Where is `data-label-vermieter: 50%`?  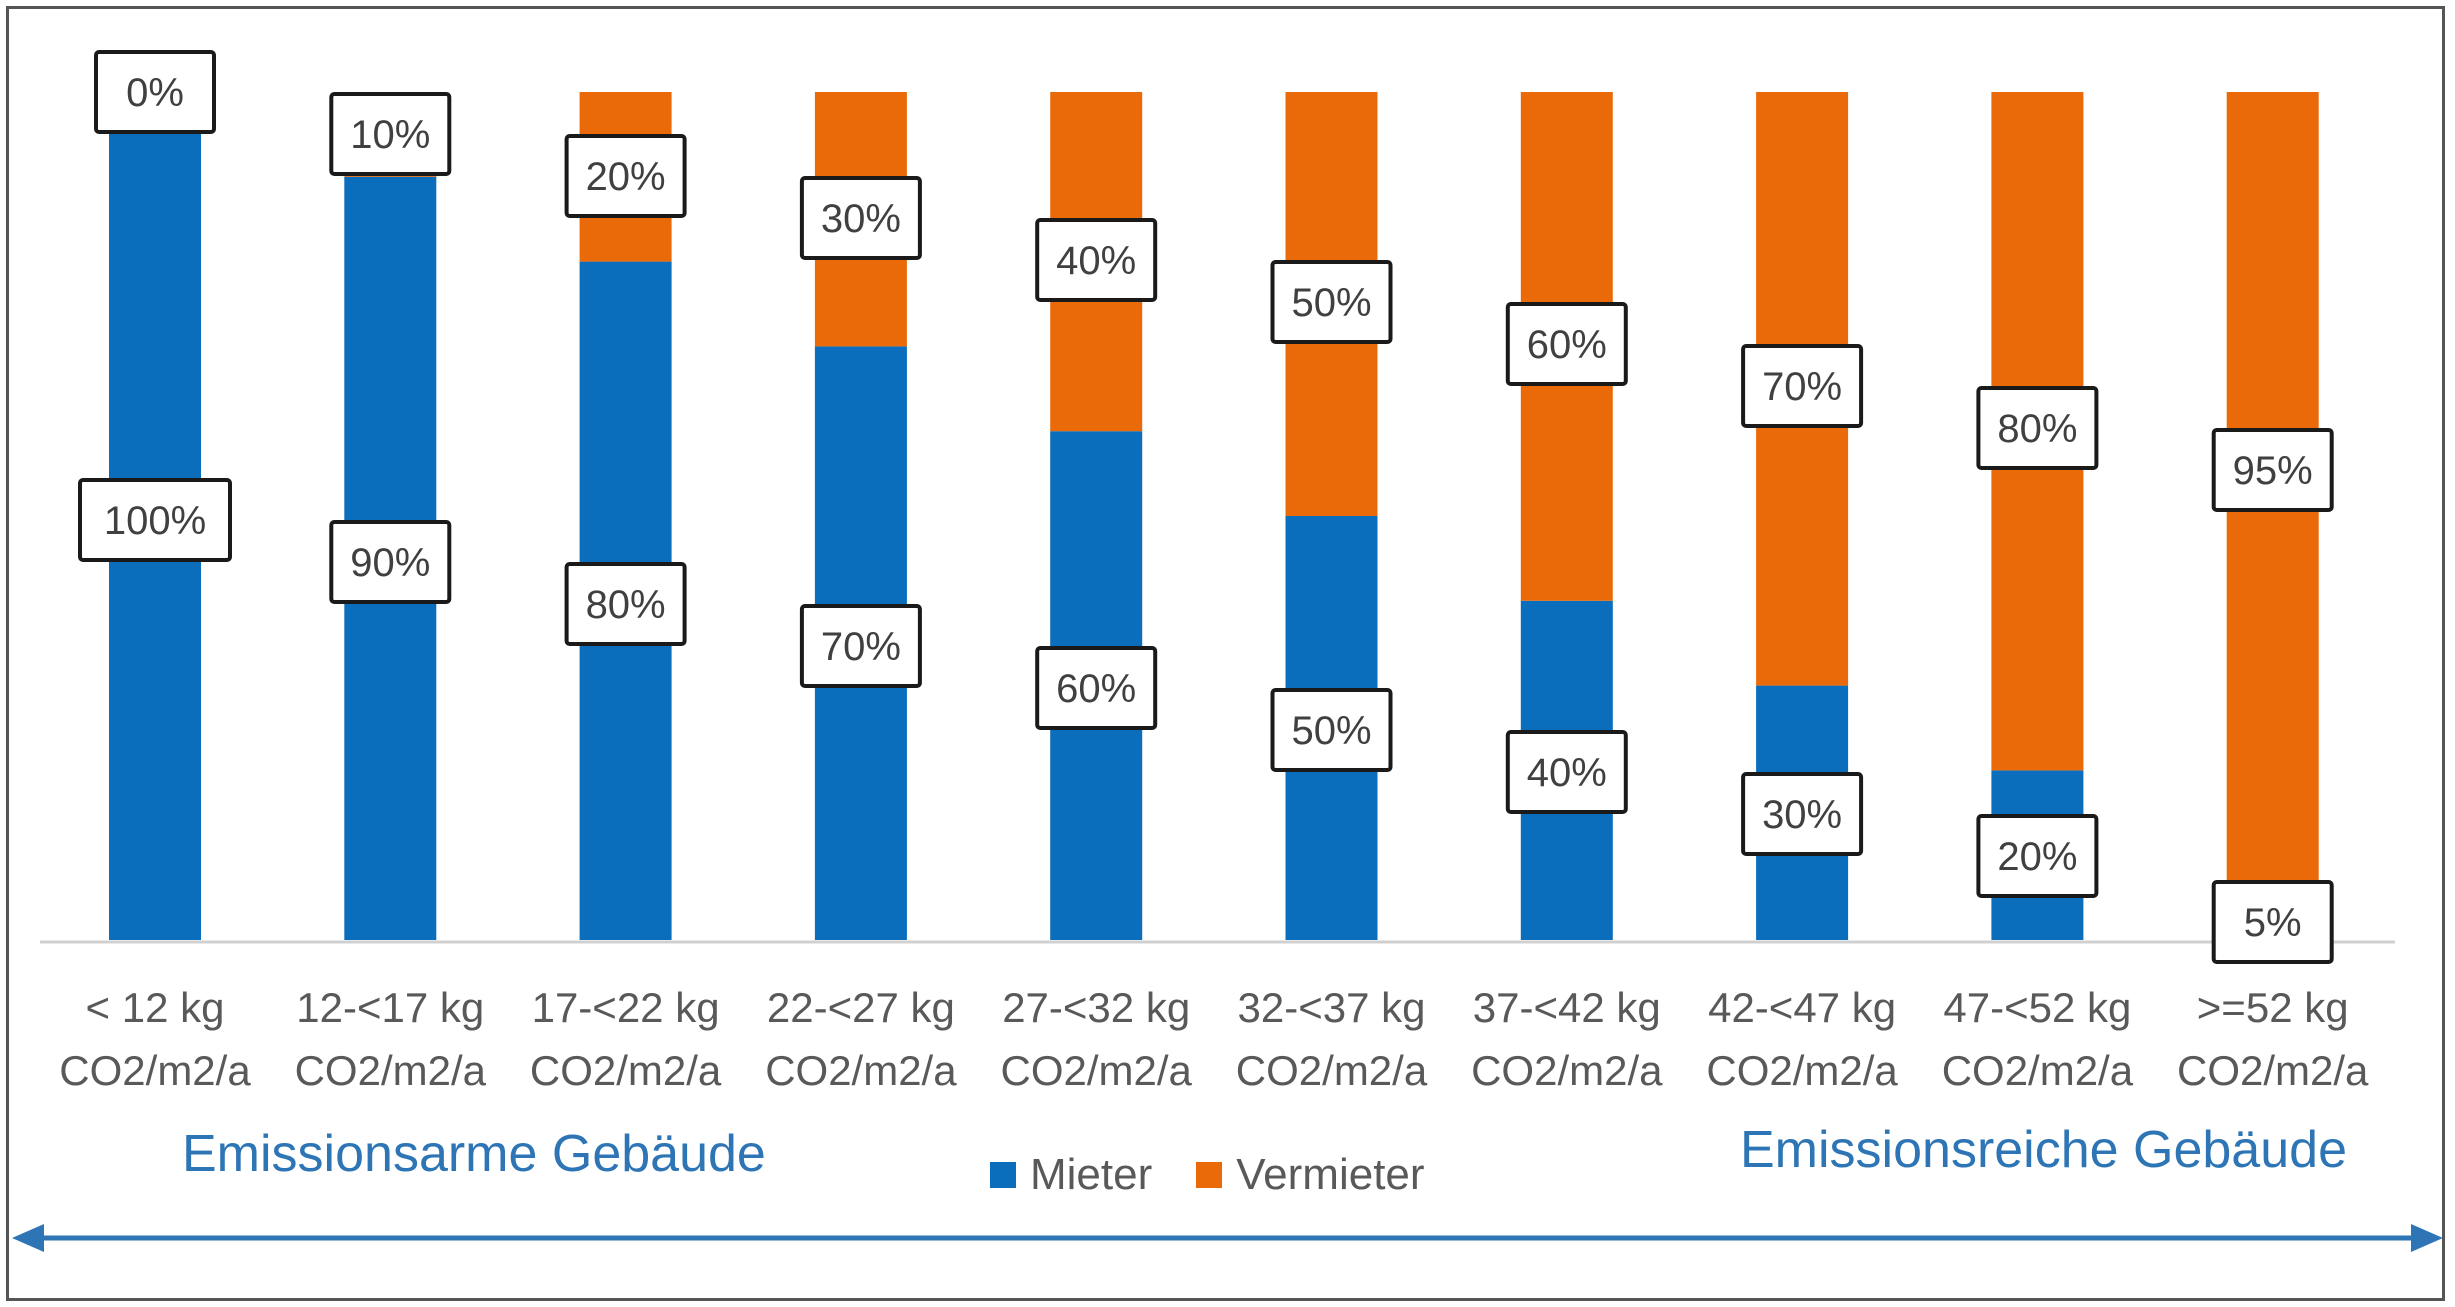
data-label-vermieter: 50% is located at coordinates (1331, 302).